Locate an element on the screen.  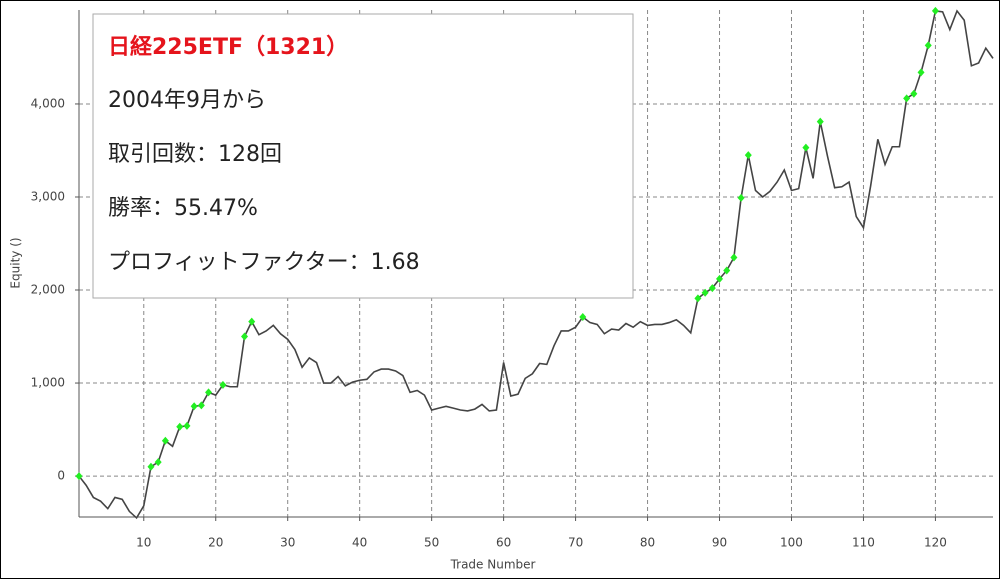
x-tick-label: 30 is located at coordinates (287, 543).